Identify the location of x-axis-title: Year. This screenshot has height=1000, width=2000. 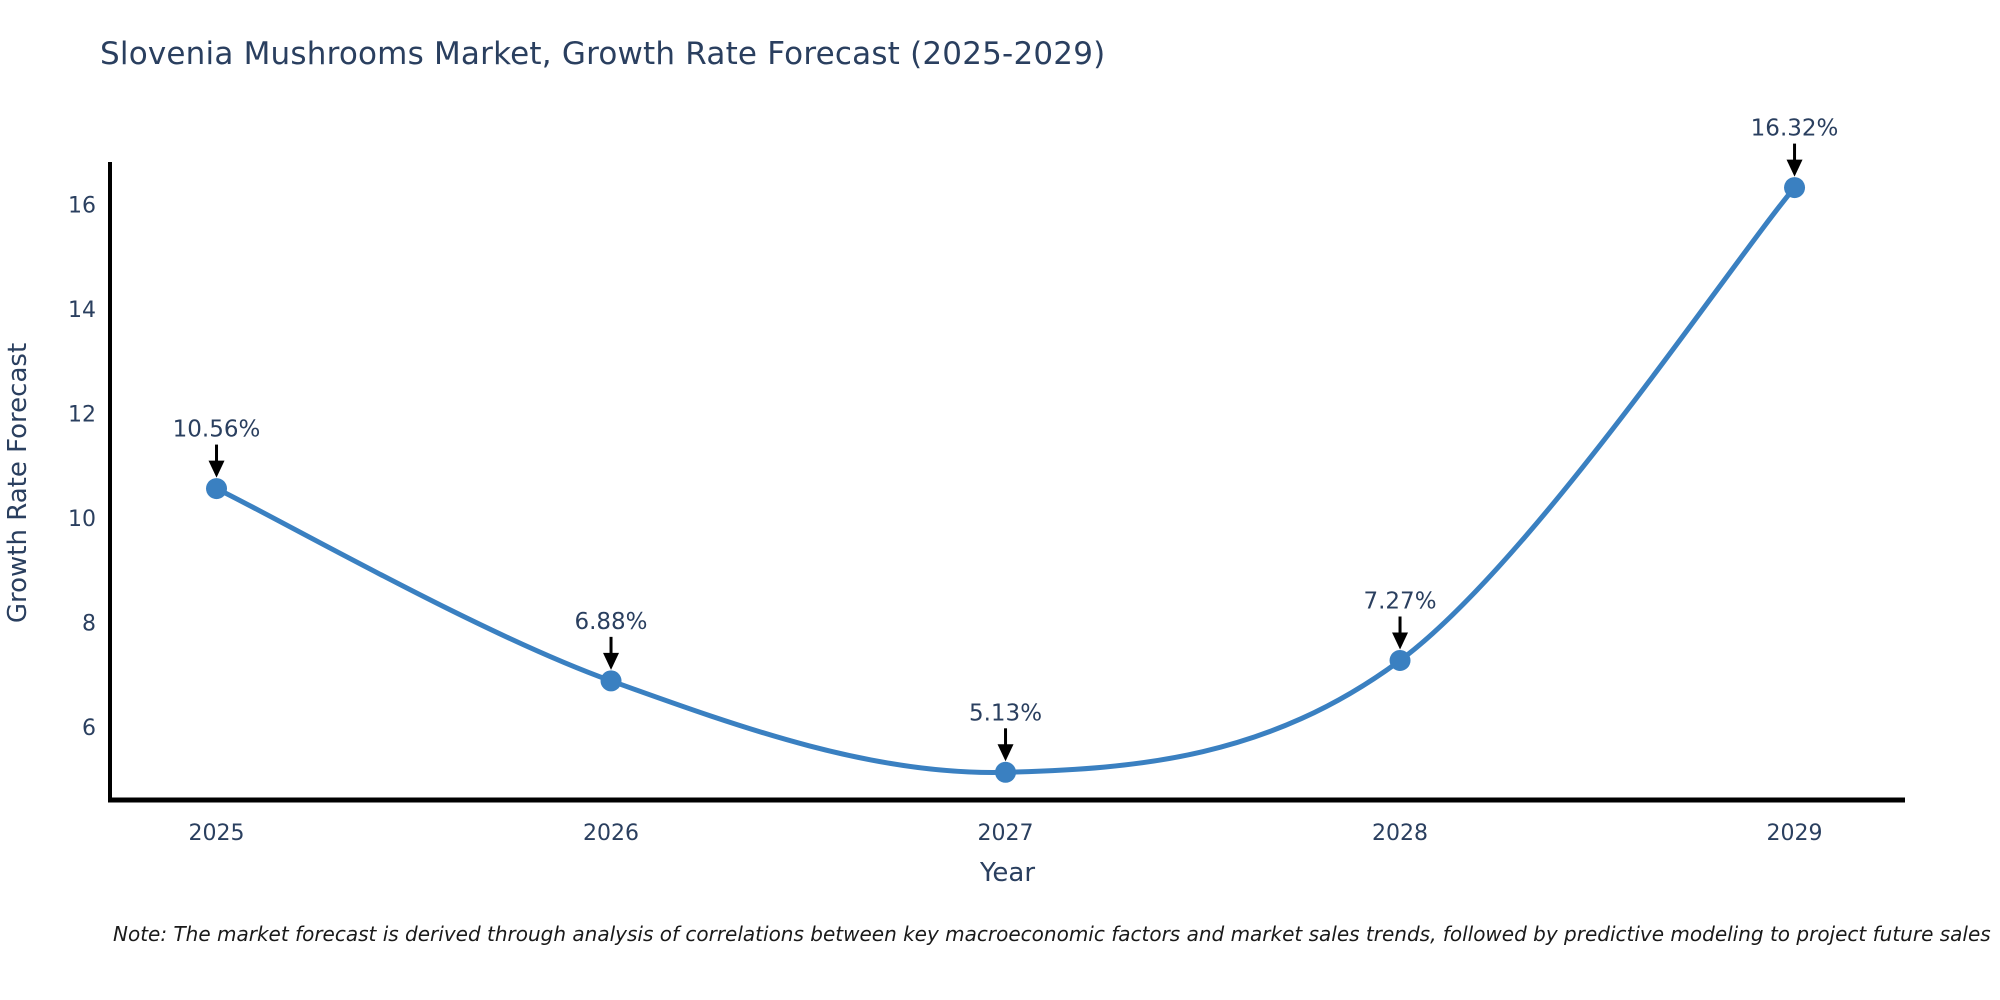
(1007, 873).